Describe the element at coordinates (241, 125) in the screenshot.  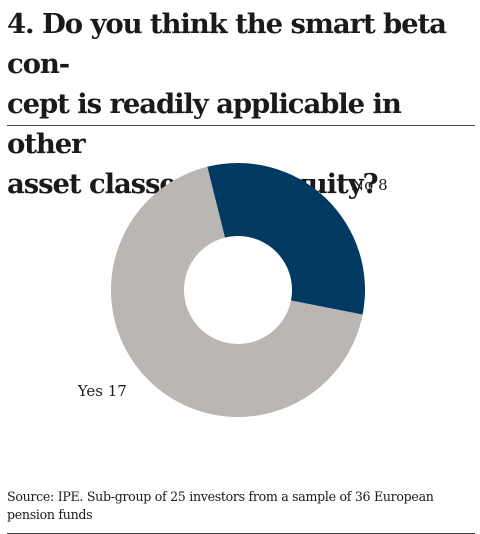
I see `title-divider` at that location.